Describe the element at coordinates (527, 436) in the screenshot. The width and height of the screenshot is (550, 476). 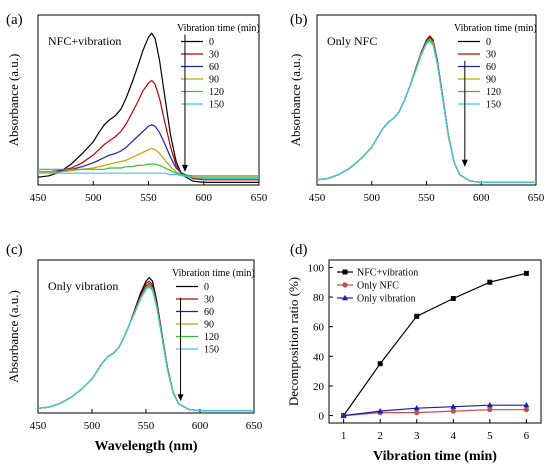
I see `x-tick-label: 6` at that location.